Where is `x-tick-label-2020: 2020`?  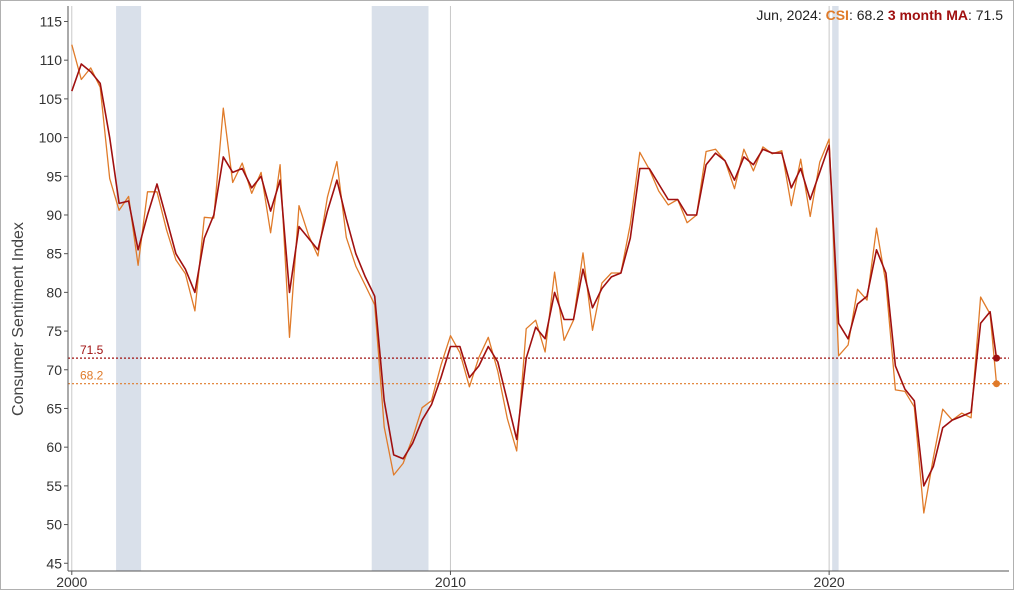 x-tick-label-2020: 2020 is located at coordinates (829, 581).